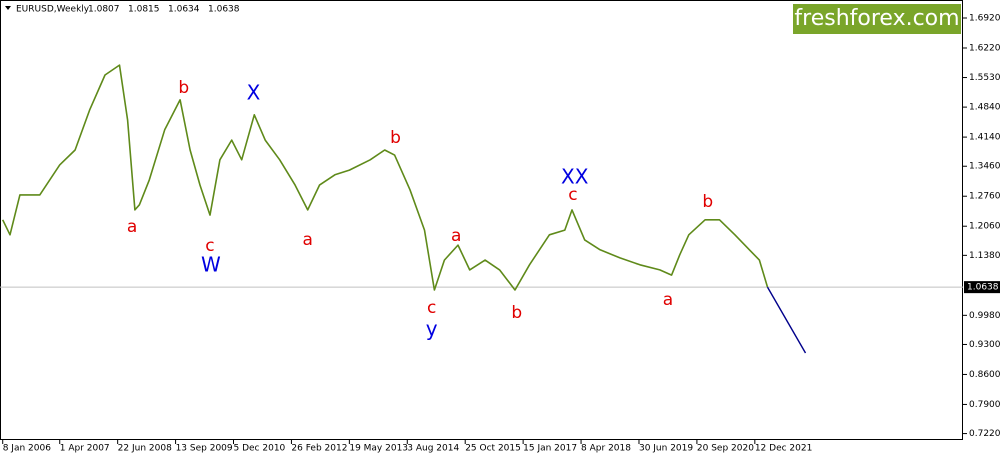  Describe the element at coordinates (786, 320) in the screenshot. I see `forecast-line` at that location.